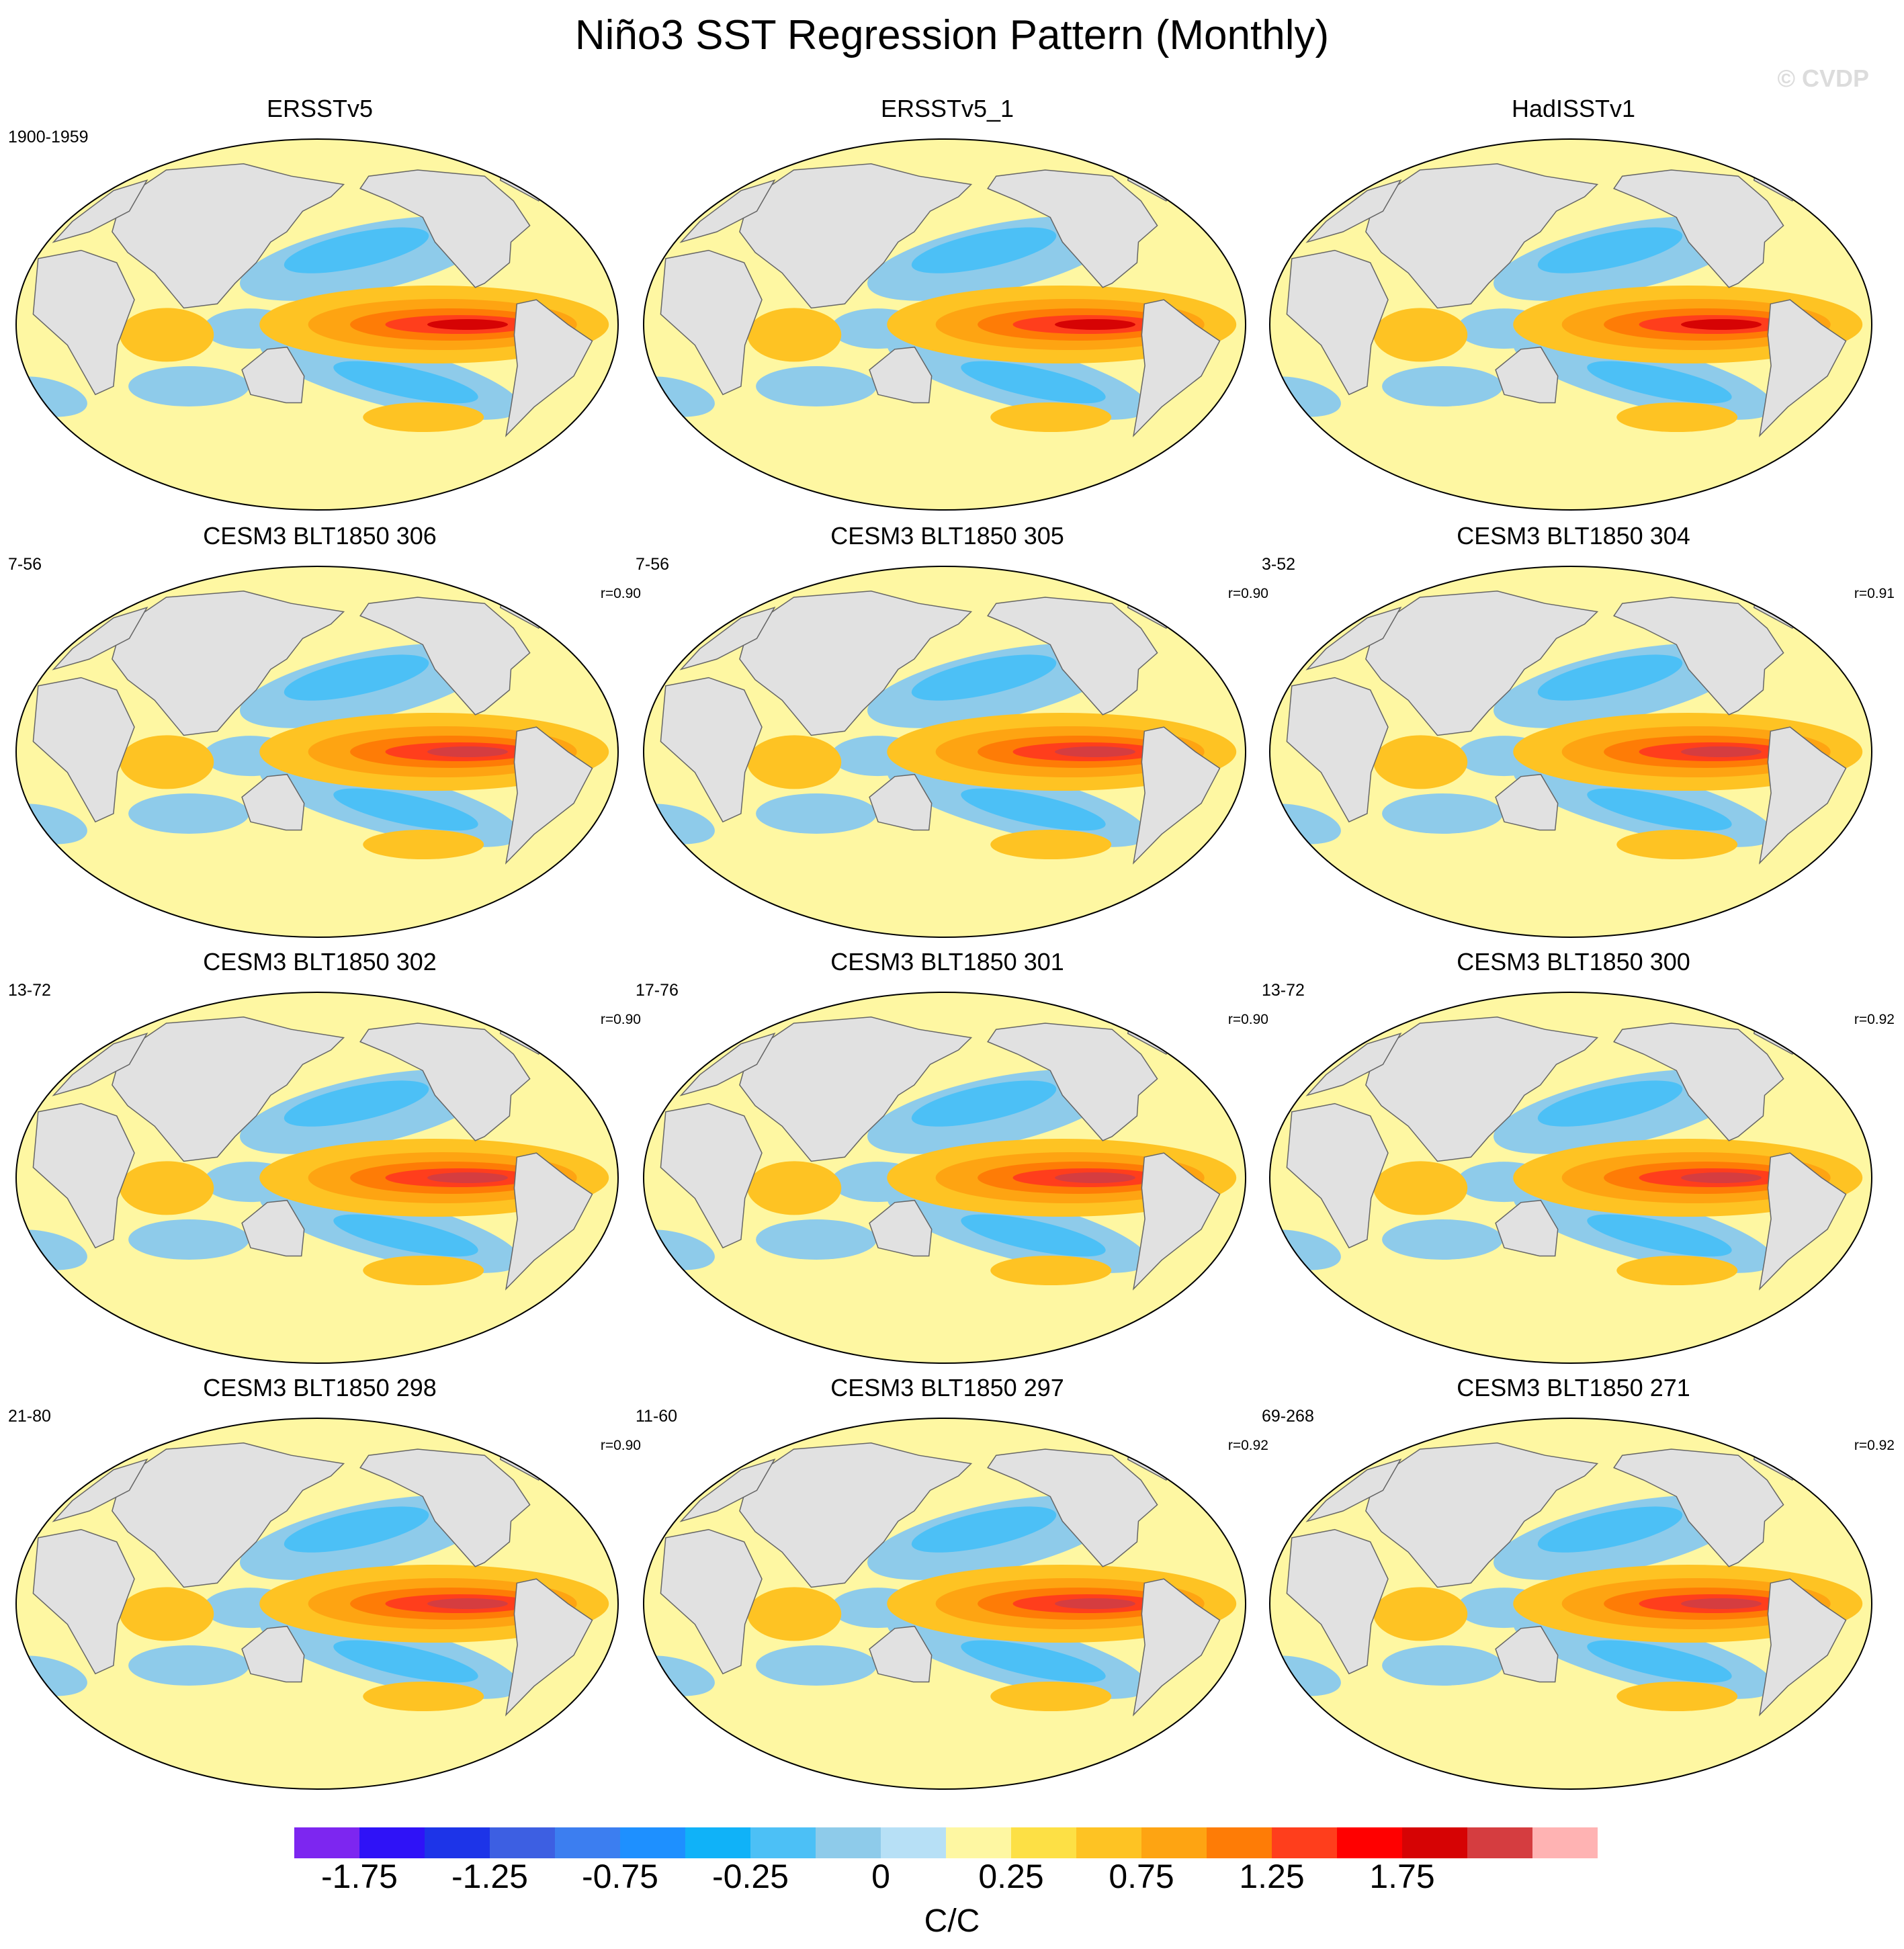  I want to click on panel-years: 3-52, so click(1279, 564).